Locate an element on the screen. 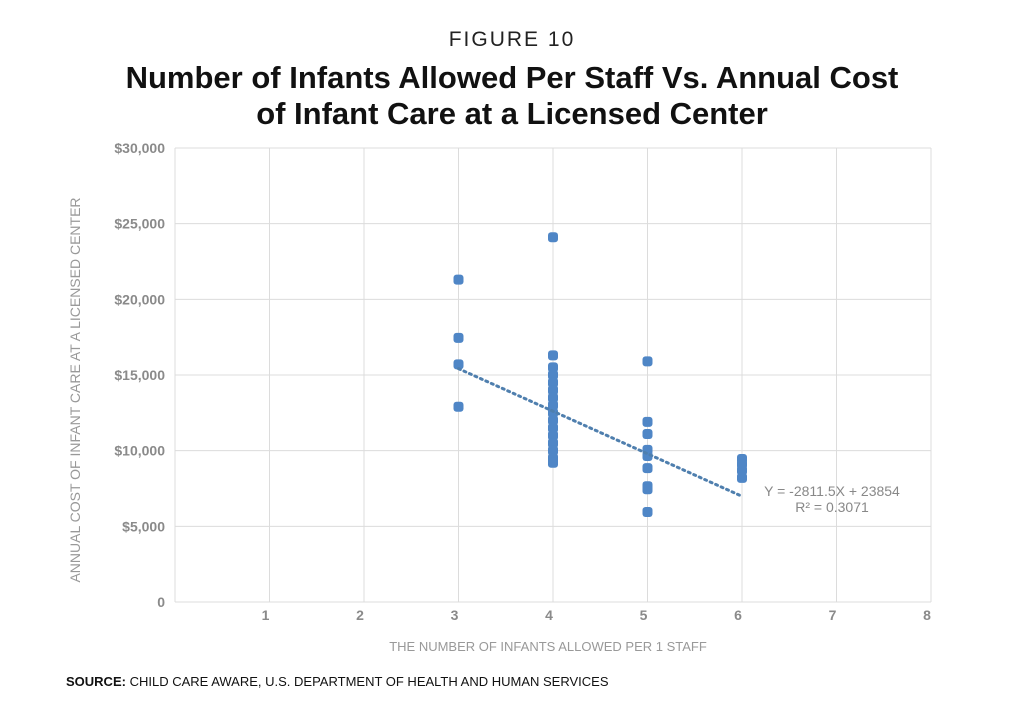  y-tick-label: 0 is located at coordinates (161, 602).